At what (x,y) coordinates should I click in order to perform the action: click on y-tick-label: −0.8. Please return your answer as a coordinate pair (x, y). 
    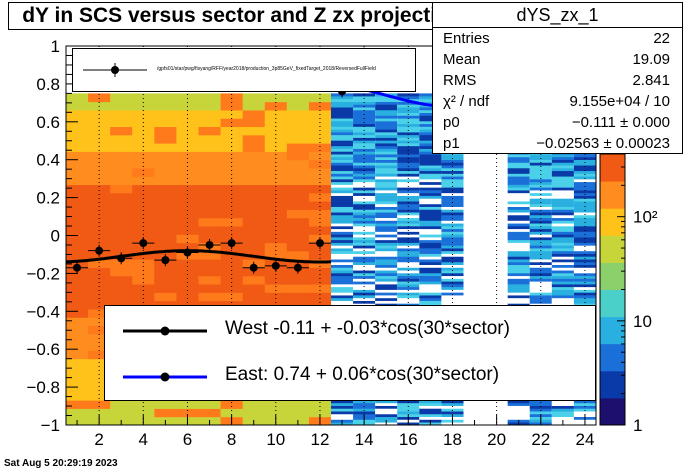
    Looking at the image, I should click on (43, 387).